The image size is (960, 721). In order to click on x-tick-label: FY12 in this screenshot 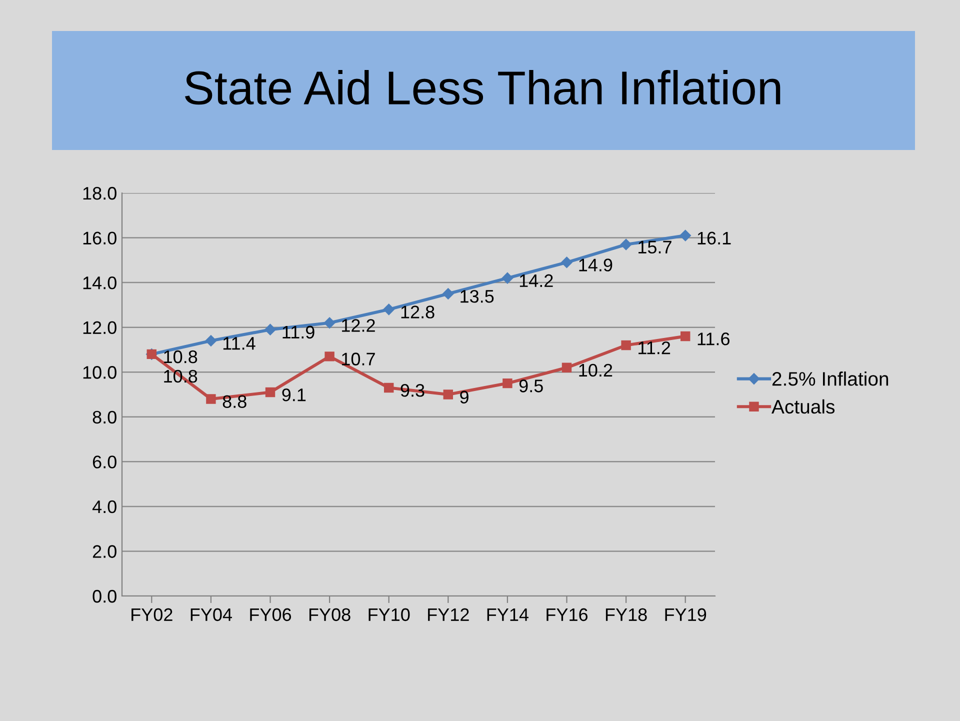, I will do `click(448, 614)`.